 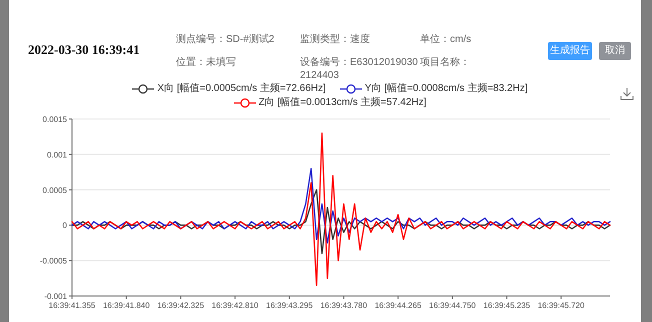 What do you see at coordinates (446, 39) in the screenshot?
I see `text: 单位：cm/s` at bounding box center [446, 39].